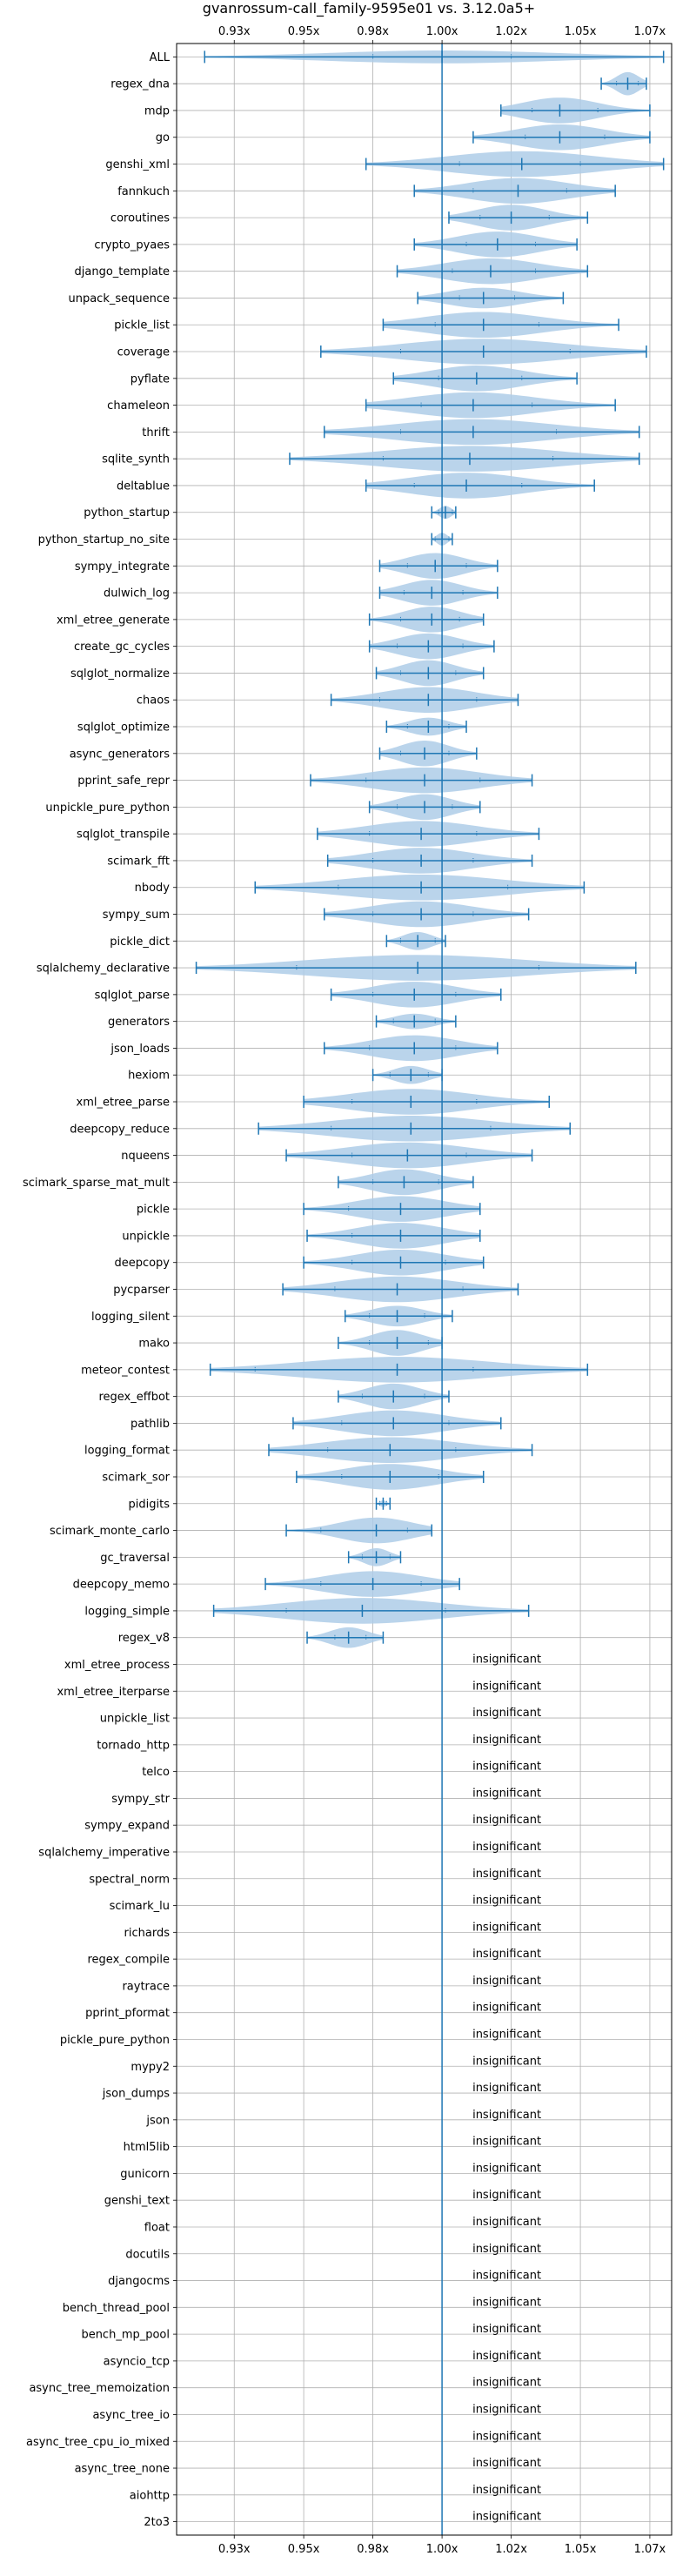 This screenshot has width=696, height=2576. Describe the element at coordinates (113, 1692) in the screenshot. I see `benchmark-label: xml_etree_iterparse` at that location.